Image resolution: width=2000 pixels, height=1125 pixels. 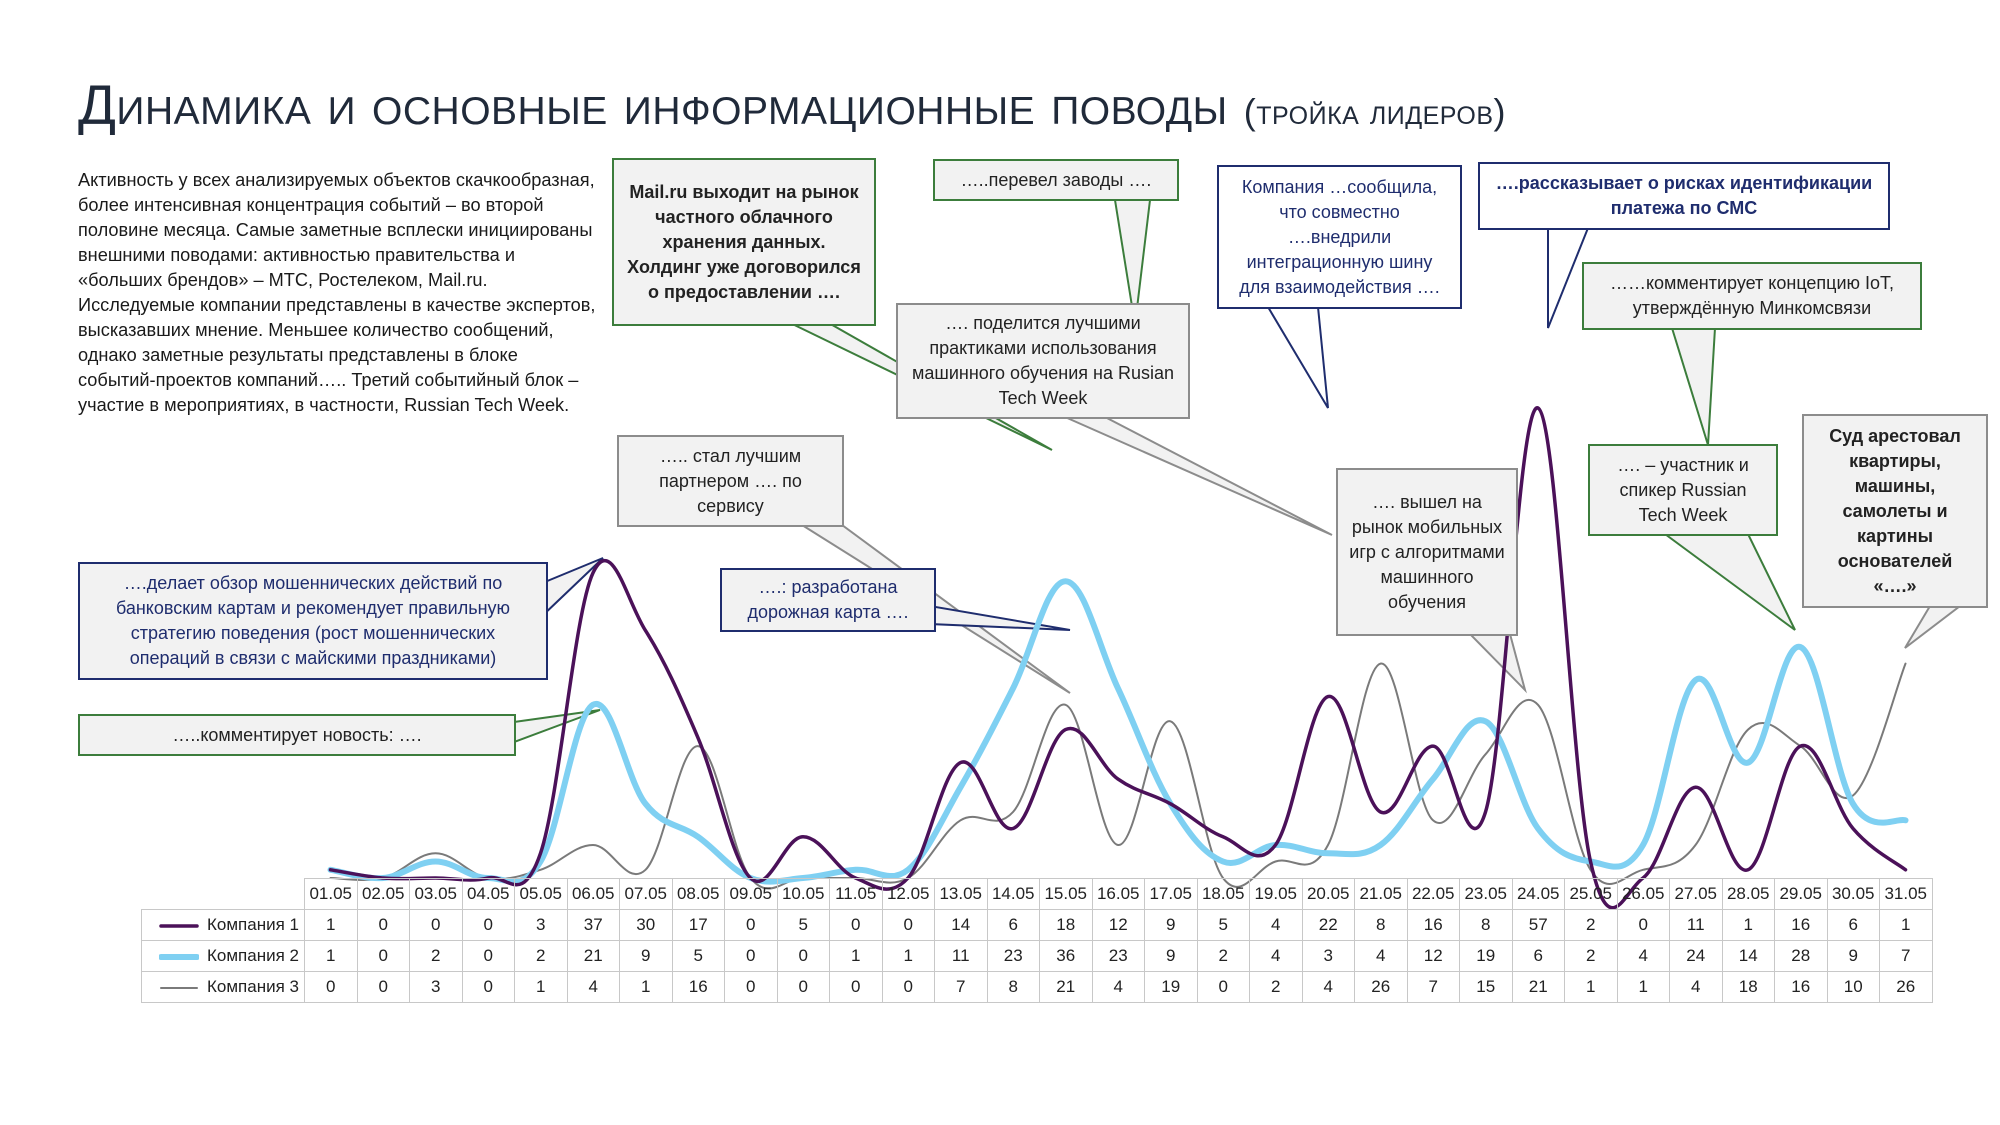 What do you see at coordinates (698, 894) in the screenshot?
I see `x-tick-label: 08.05` at bounding box center [698, 894].